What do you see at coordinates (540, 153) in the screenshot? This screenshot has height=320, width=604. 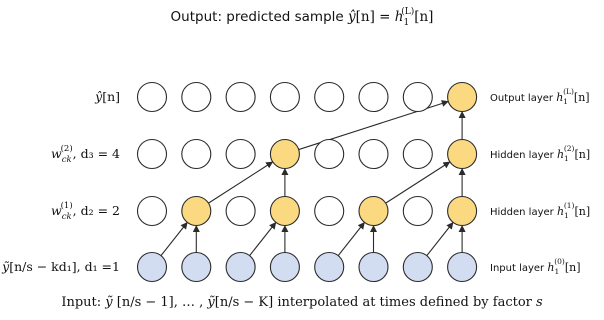 I see `right-label-hidden2: Hidden layer h1(2)[n]` at bounding box center [540, 153].